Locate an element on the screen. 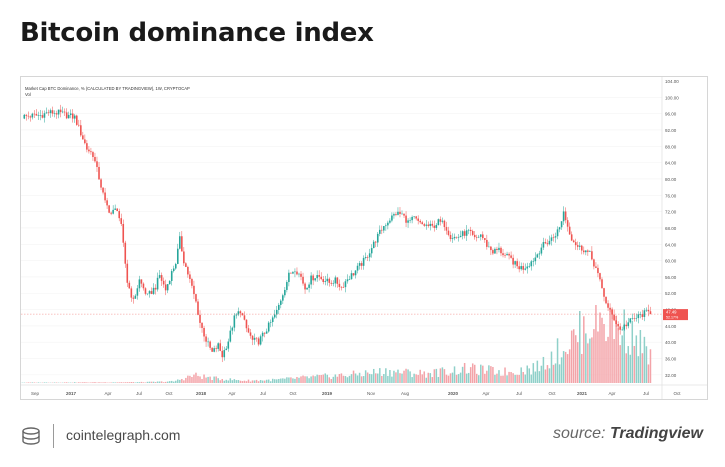 The height and width of the screenshot is (467, 725). y-tick-label: 104.00 is located at coordinates (672, 81).